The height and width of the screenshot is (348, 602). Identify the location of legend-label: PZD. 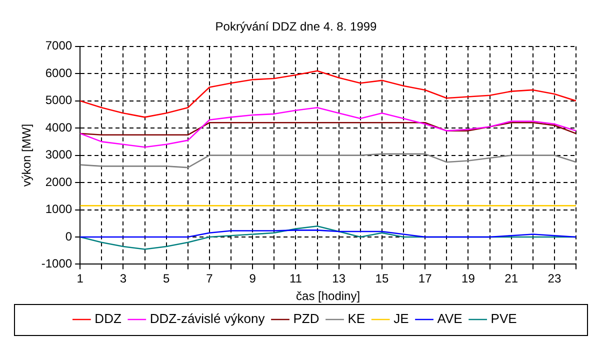
(306, 318).